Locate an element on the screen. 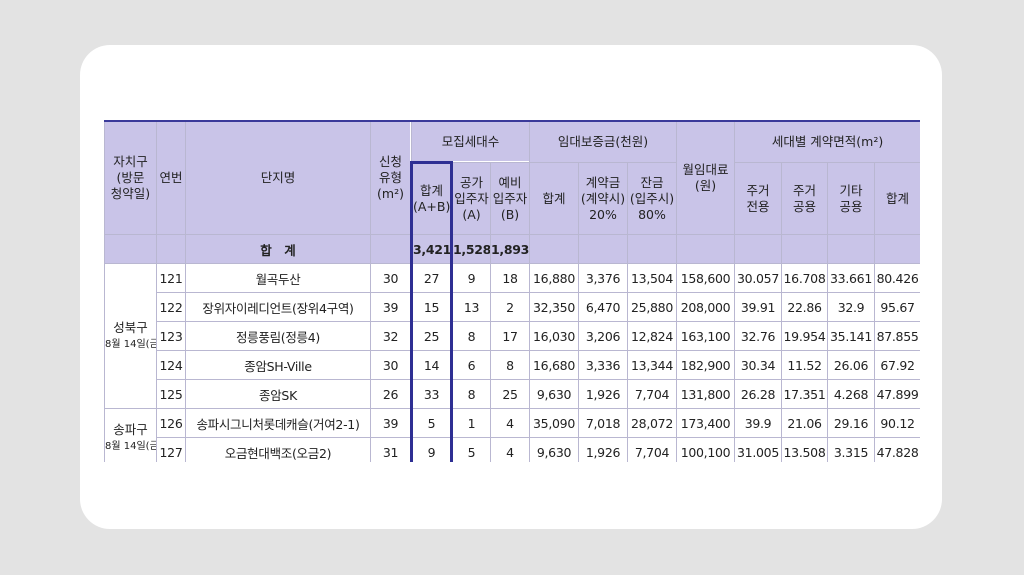 The height and width of the screenshot is (575, 1024). recruit-total-cell: 25 is located at coordinates (431, 336).